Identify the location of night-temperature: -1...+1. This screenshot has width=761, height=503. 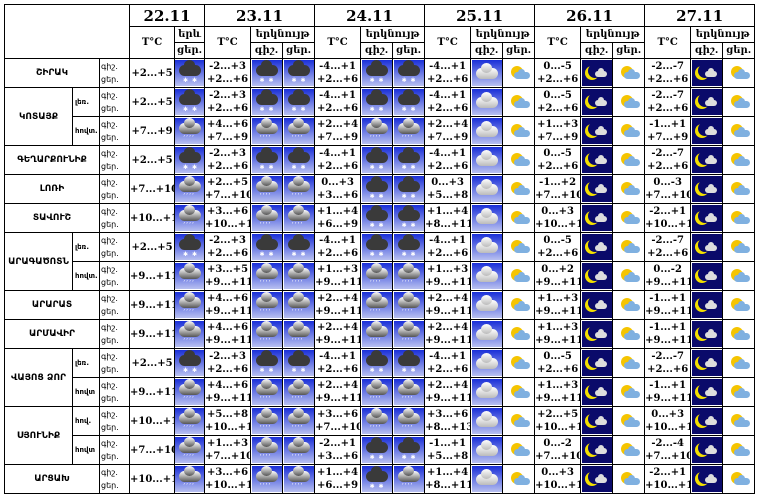
(668, 327).